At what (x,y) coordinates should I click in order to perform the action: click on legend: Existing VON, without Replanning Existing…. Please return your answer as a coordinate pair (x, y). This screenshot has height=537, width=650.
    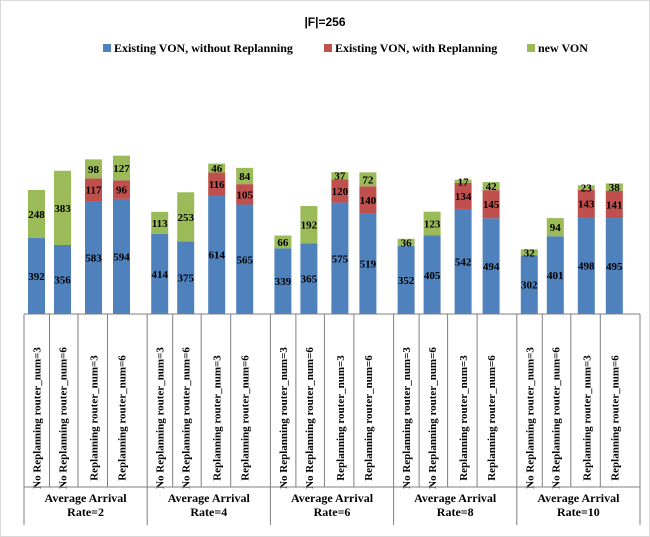
    Looking at the image, I should click on (345, 48).